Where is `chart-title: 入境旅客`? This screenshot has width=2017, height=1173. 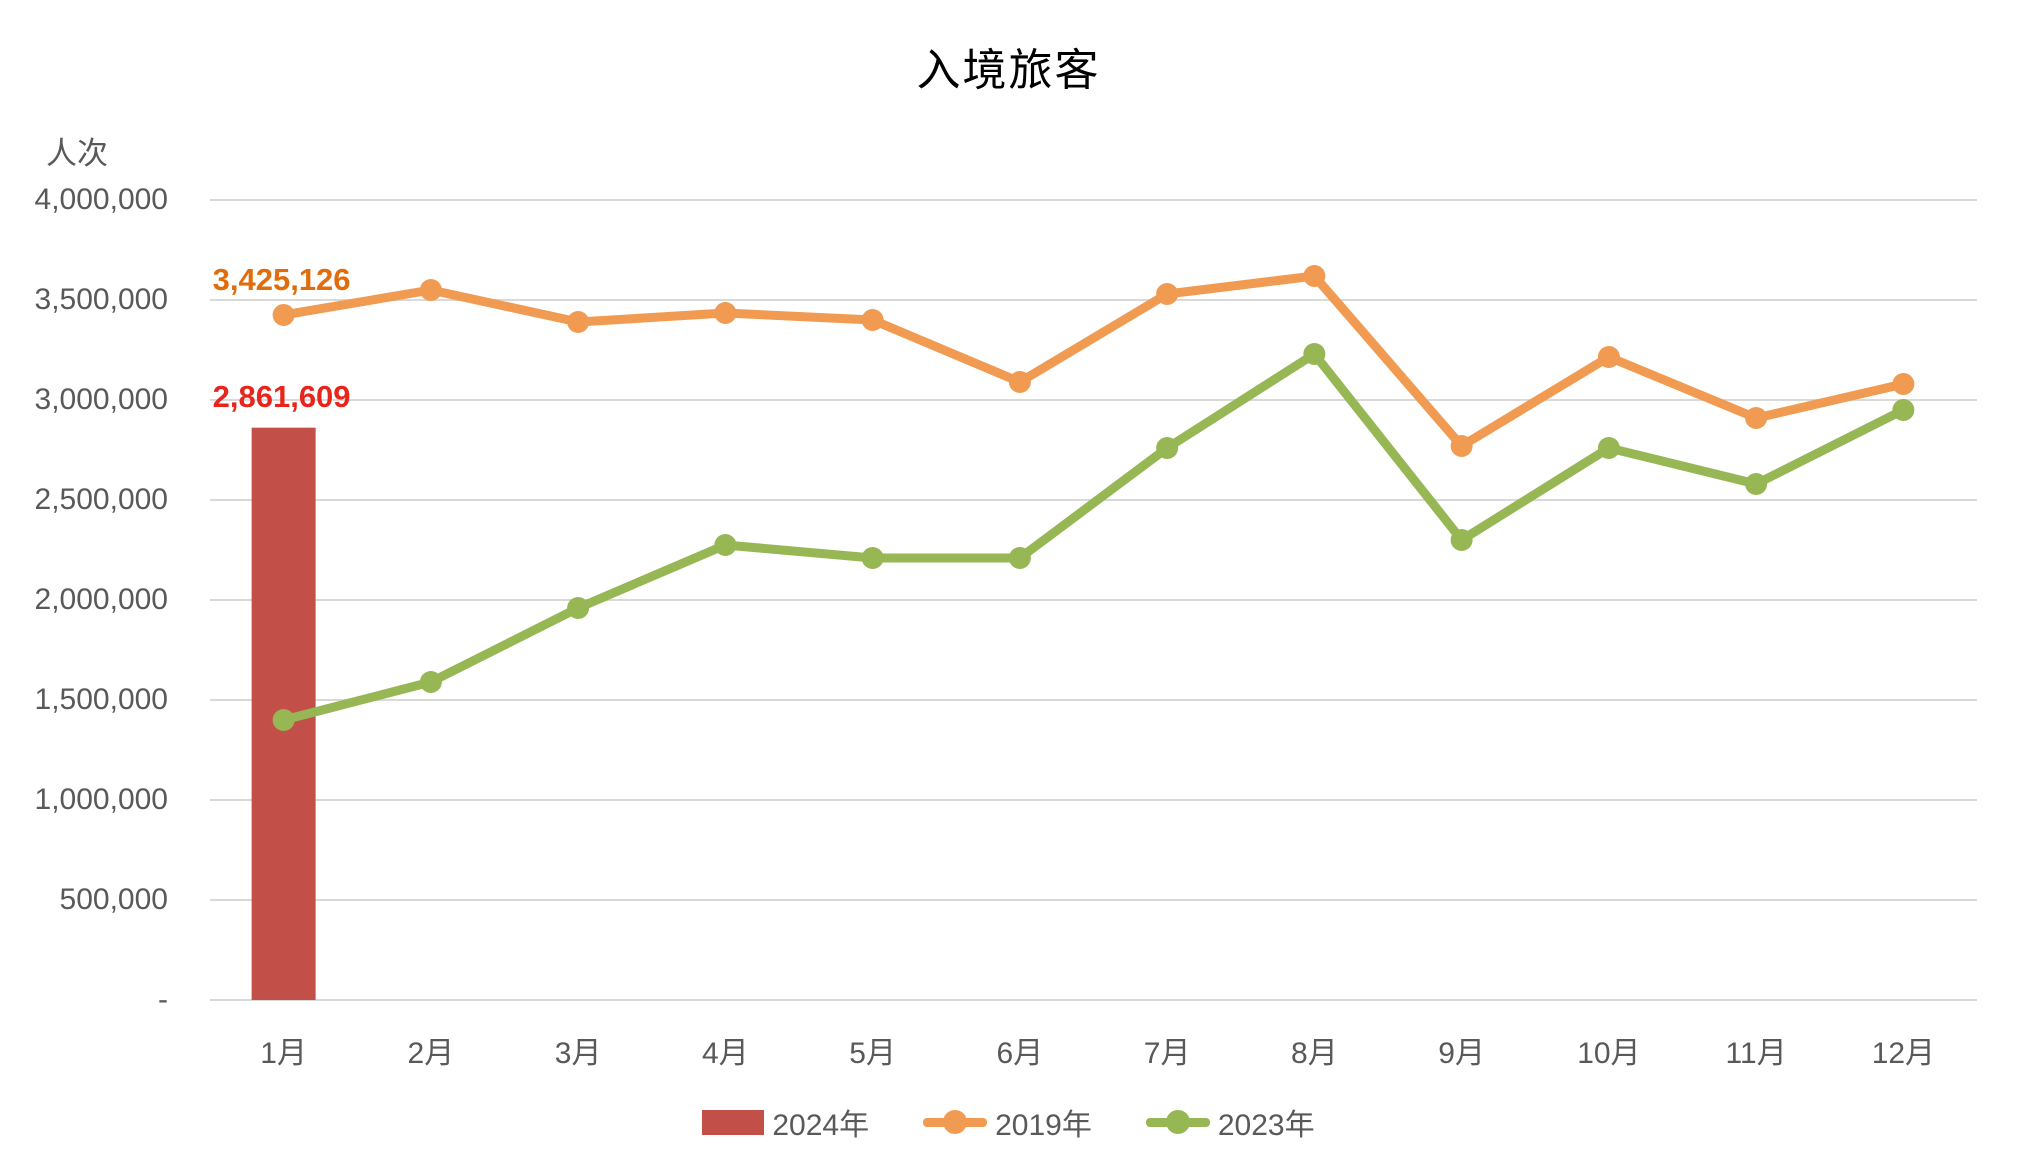 chart-title: 入境旅客 is located at coordinates (1008, 70).